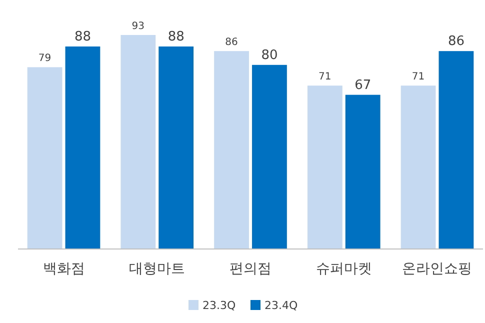  What do you see at coordinates (219, 305) in the screenshot?
I see `legend-label: 23.3Q` at bounding box center [219, 305].